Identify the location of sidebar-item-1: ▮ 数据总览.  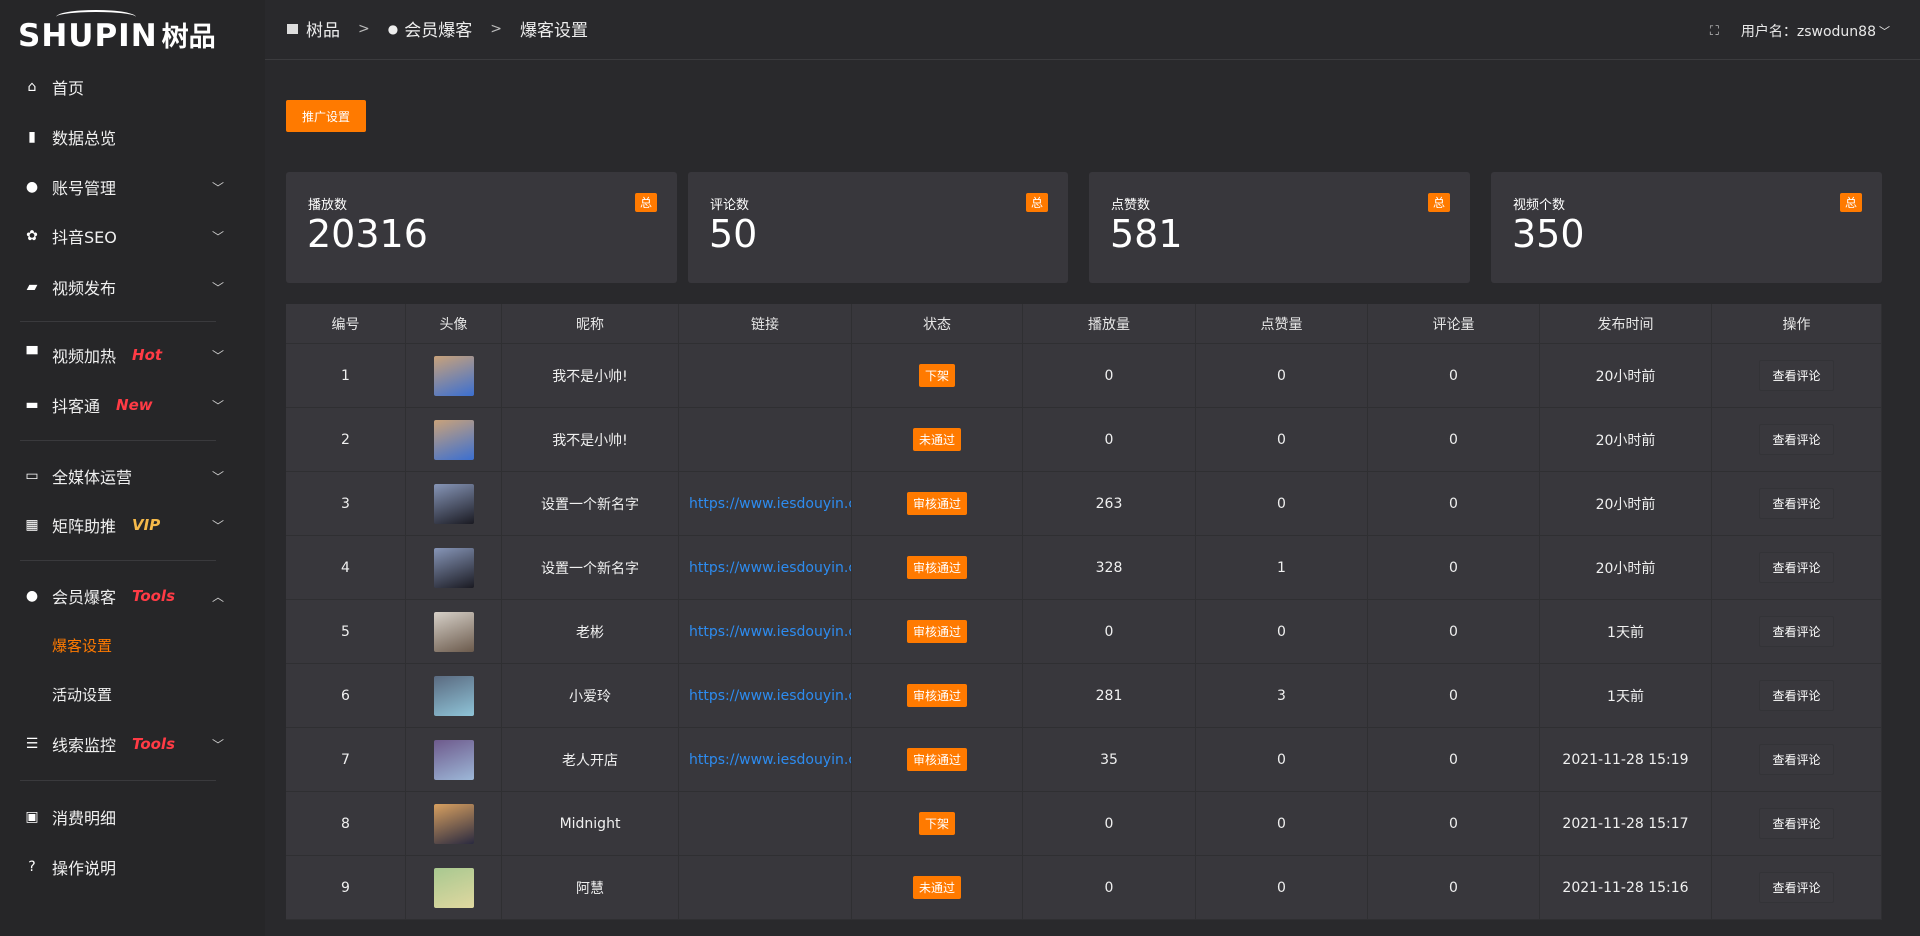
(132, 137).